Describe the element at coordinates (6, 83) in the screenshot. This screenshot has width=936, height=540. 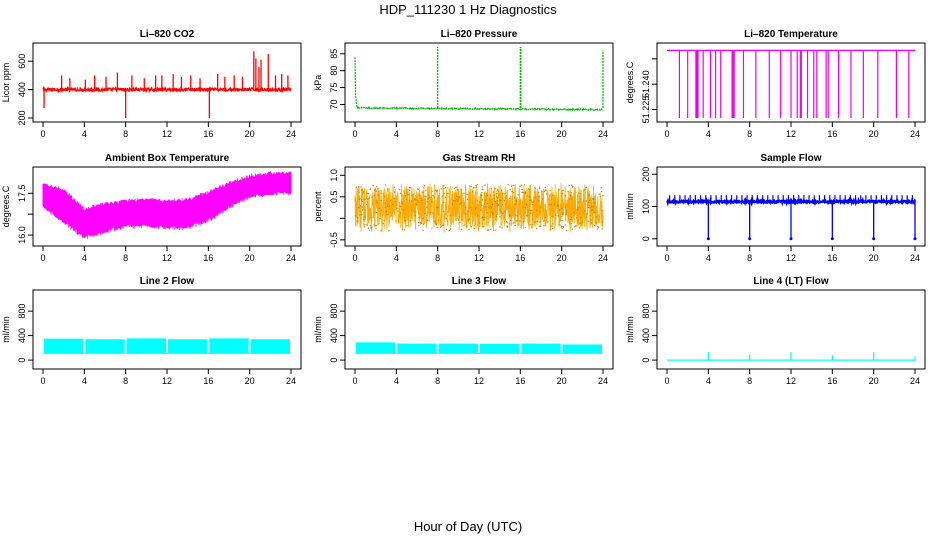
I see `y-axis-label: Licor ppm` at that location.